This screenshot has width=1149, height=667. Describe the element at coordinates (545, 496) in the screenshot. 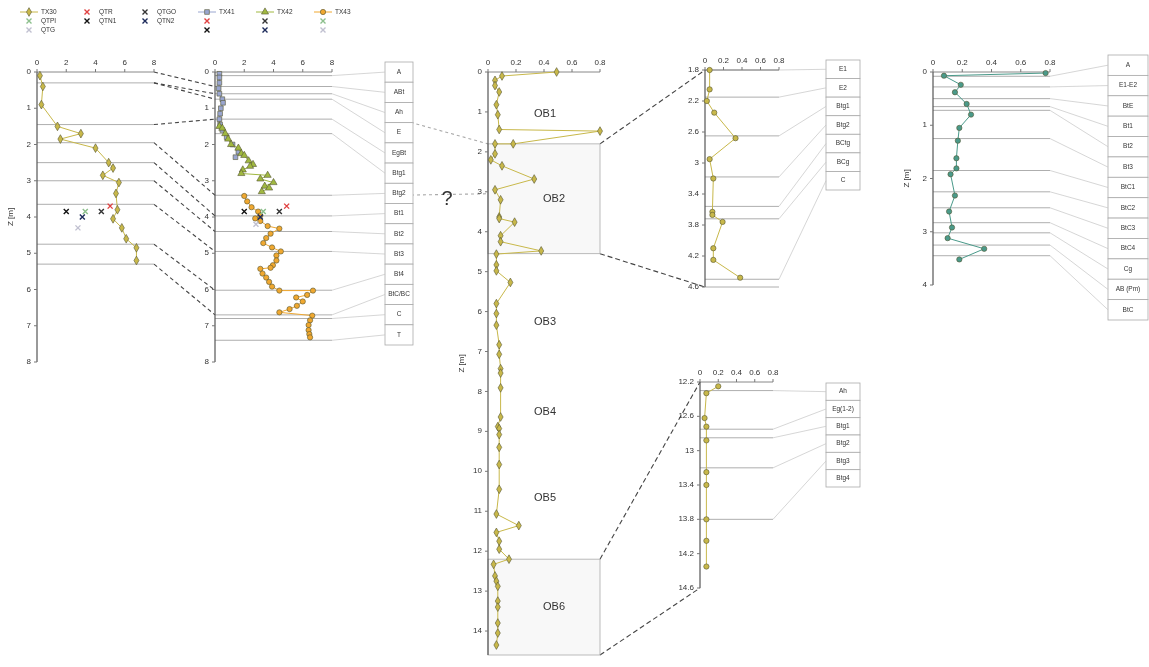

I see `annotation: OB5` at that location.